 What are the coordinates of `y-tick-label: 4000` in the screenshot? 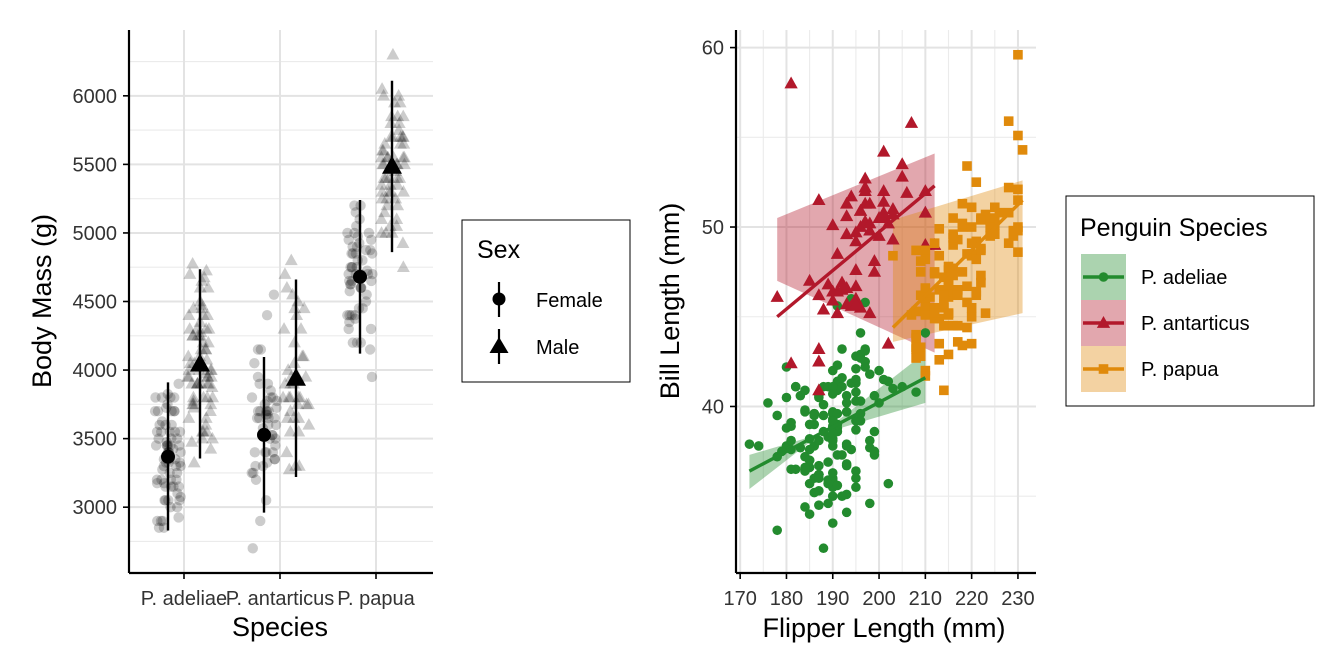 It's located at (95, 371).